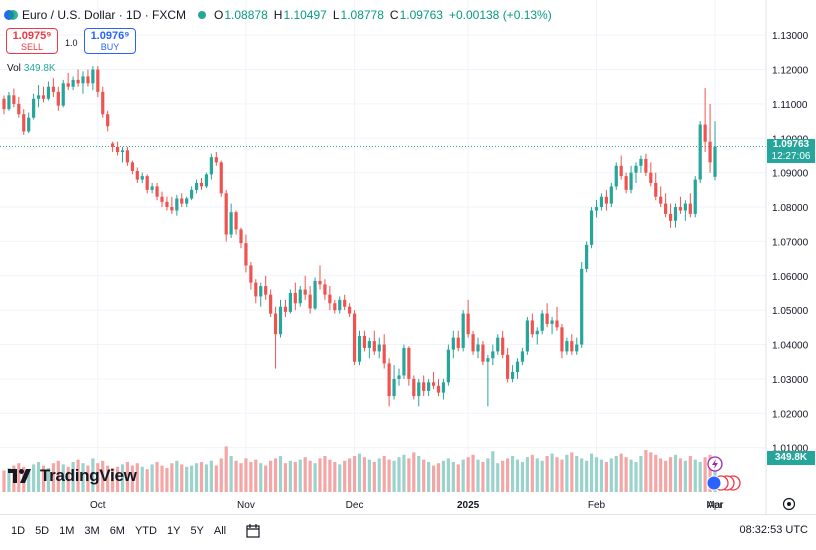 The image size is (816, 550). I want to click on calendar-range-icon, so click(253, 531).